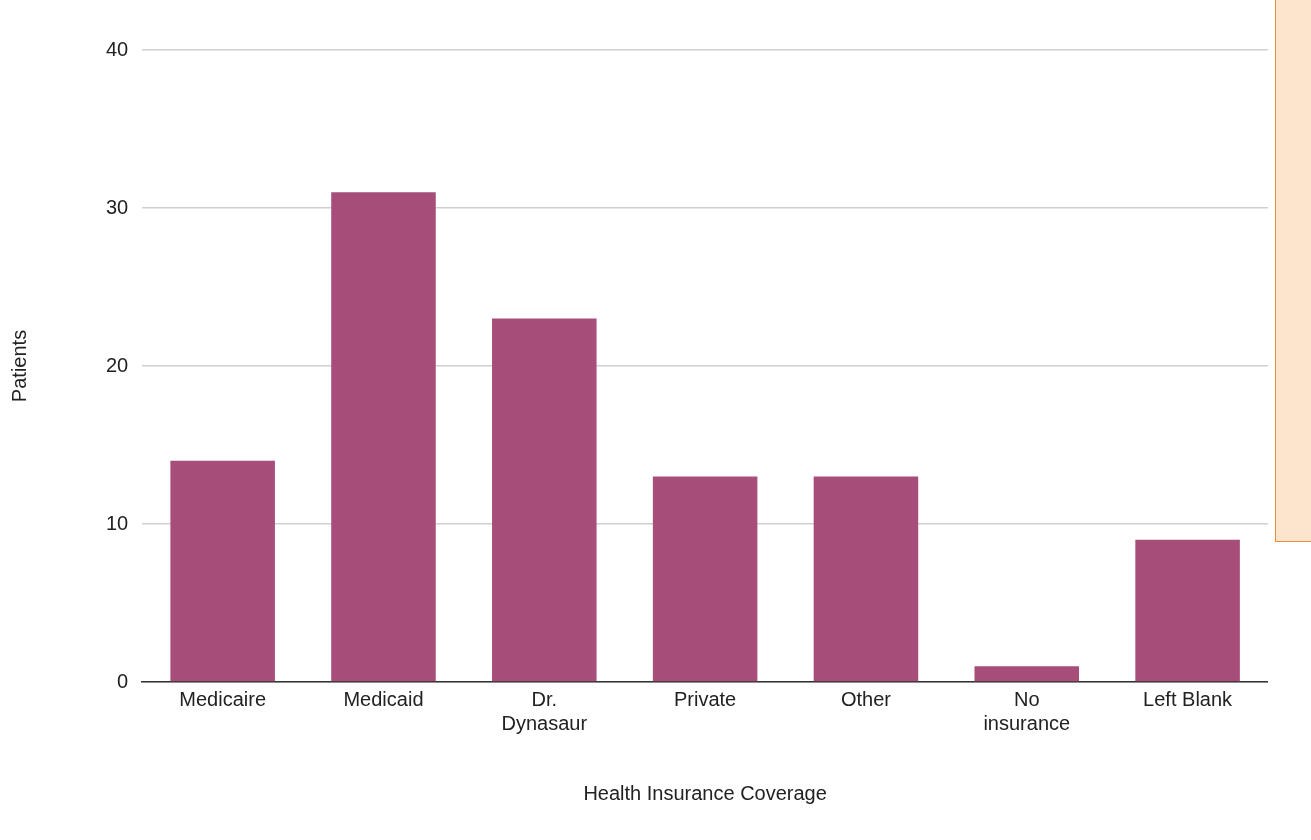 This screenshot has height=840, width=1311. What do you see at coordinates (223, 698) in the screenshot?
I see `x-tick-label: Medicaire` at bounding box center [223, 698].